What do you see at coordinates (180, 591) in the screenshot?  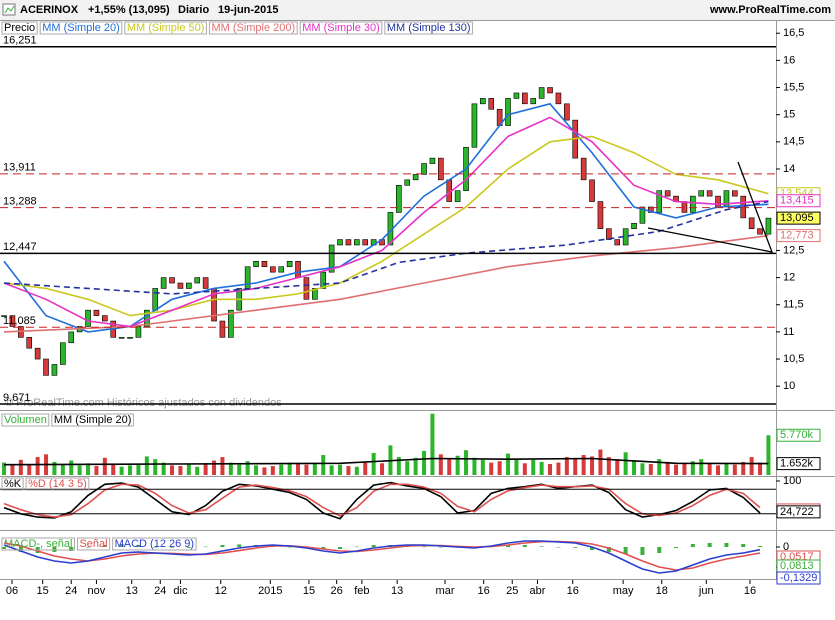 I see `x-tick-label: dic` at bounding box center [180, 591].